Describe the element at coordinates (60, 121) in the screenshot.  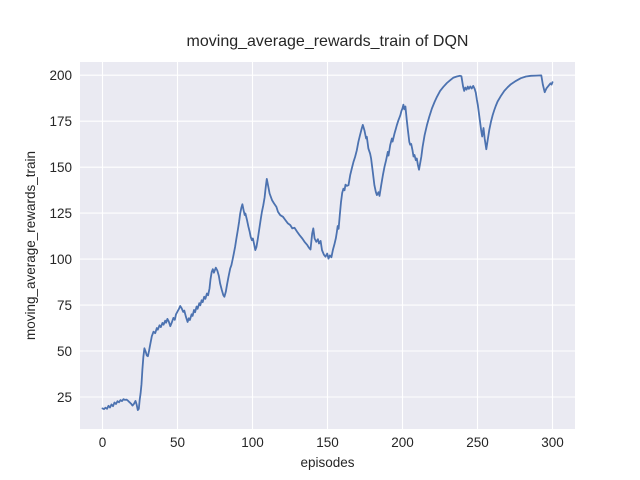
I see `y-tick-label: 175` at that location.